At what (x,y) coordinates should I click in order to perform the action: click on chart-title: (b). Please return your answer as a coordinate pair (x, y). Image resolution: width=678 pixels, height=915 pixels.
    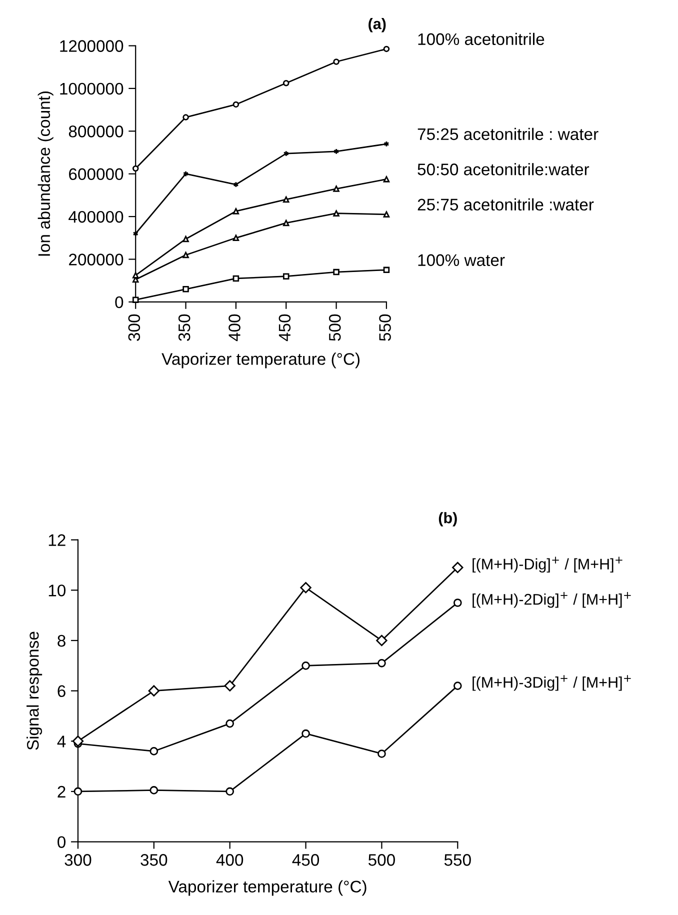
    Looking at the image, I should click on (447, 519).